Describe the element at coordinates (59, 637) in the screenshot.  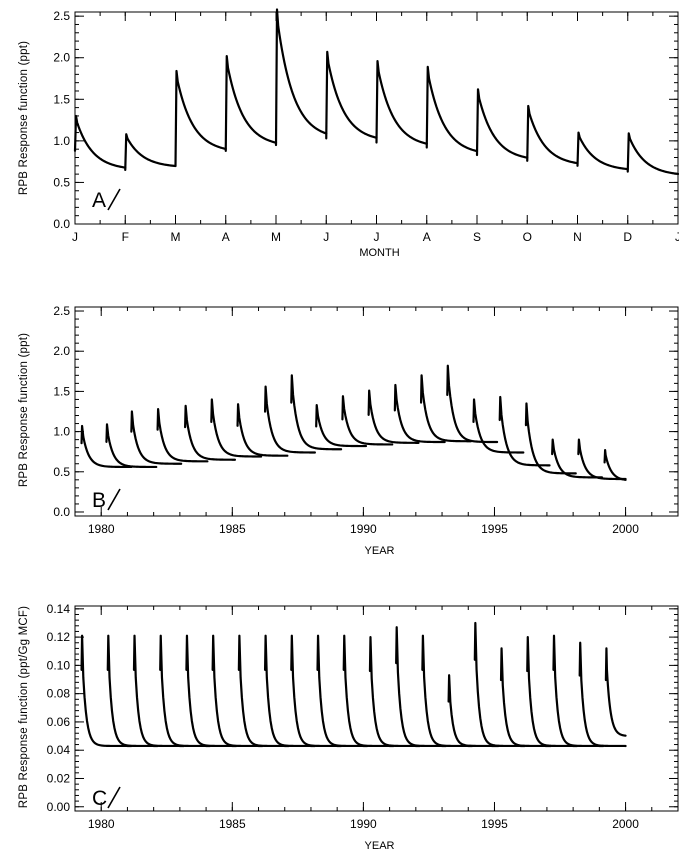
I see `y-tick-label: 0.12` at that location.